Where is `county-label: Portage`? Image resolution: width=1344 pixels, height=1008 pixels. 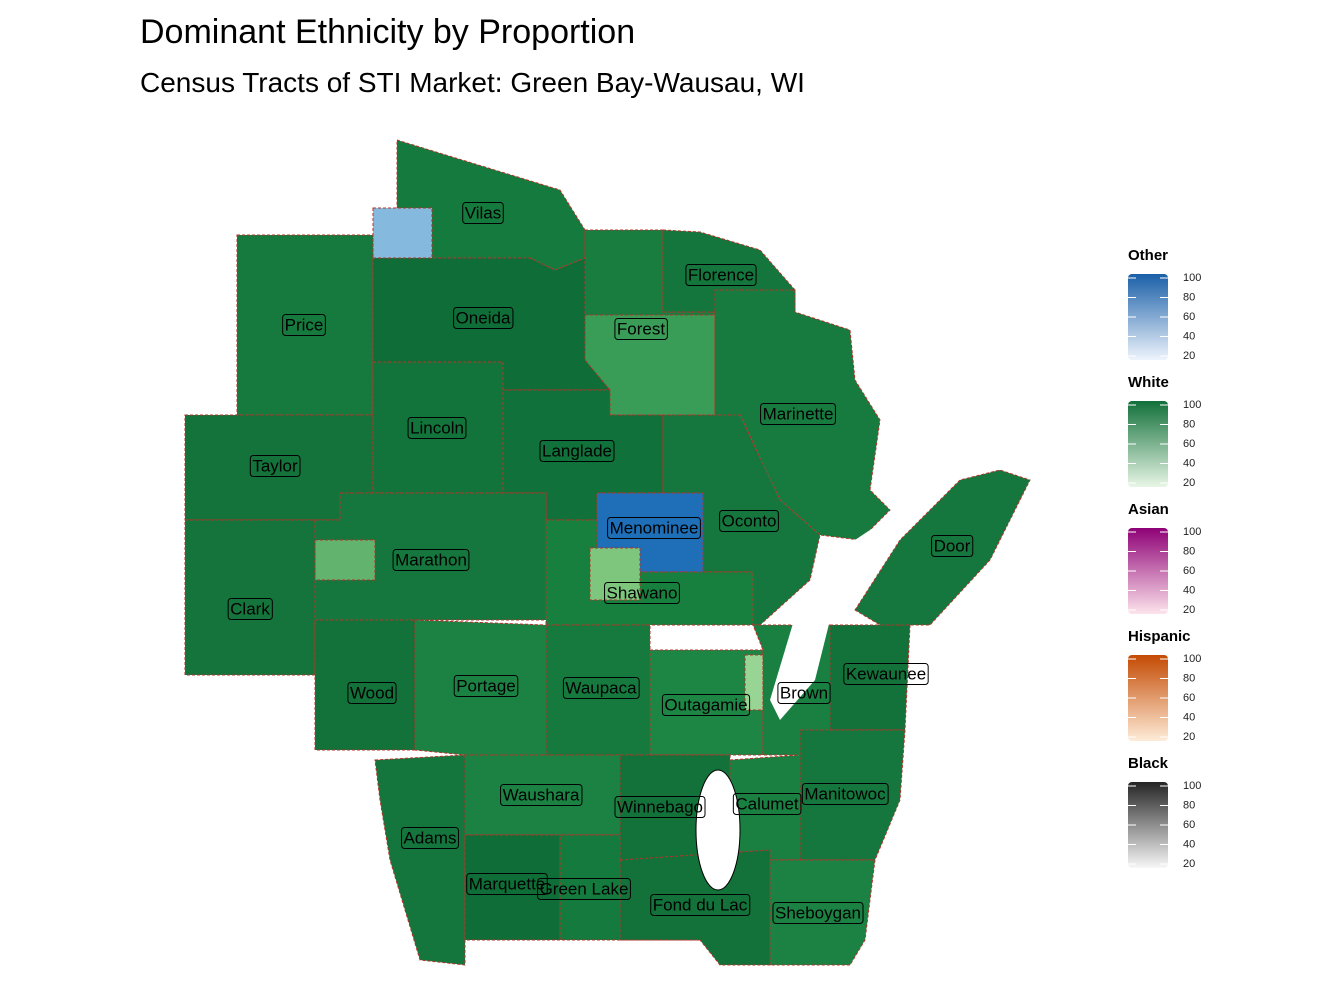
county-label: Portage is located at coordinates (486, 685).